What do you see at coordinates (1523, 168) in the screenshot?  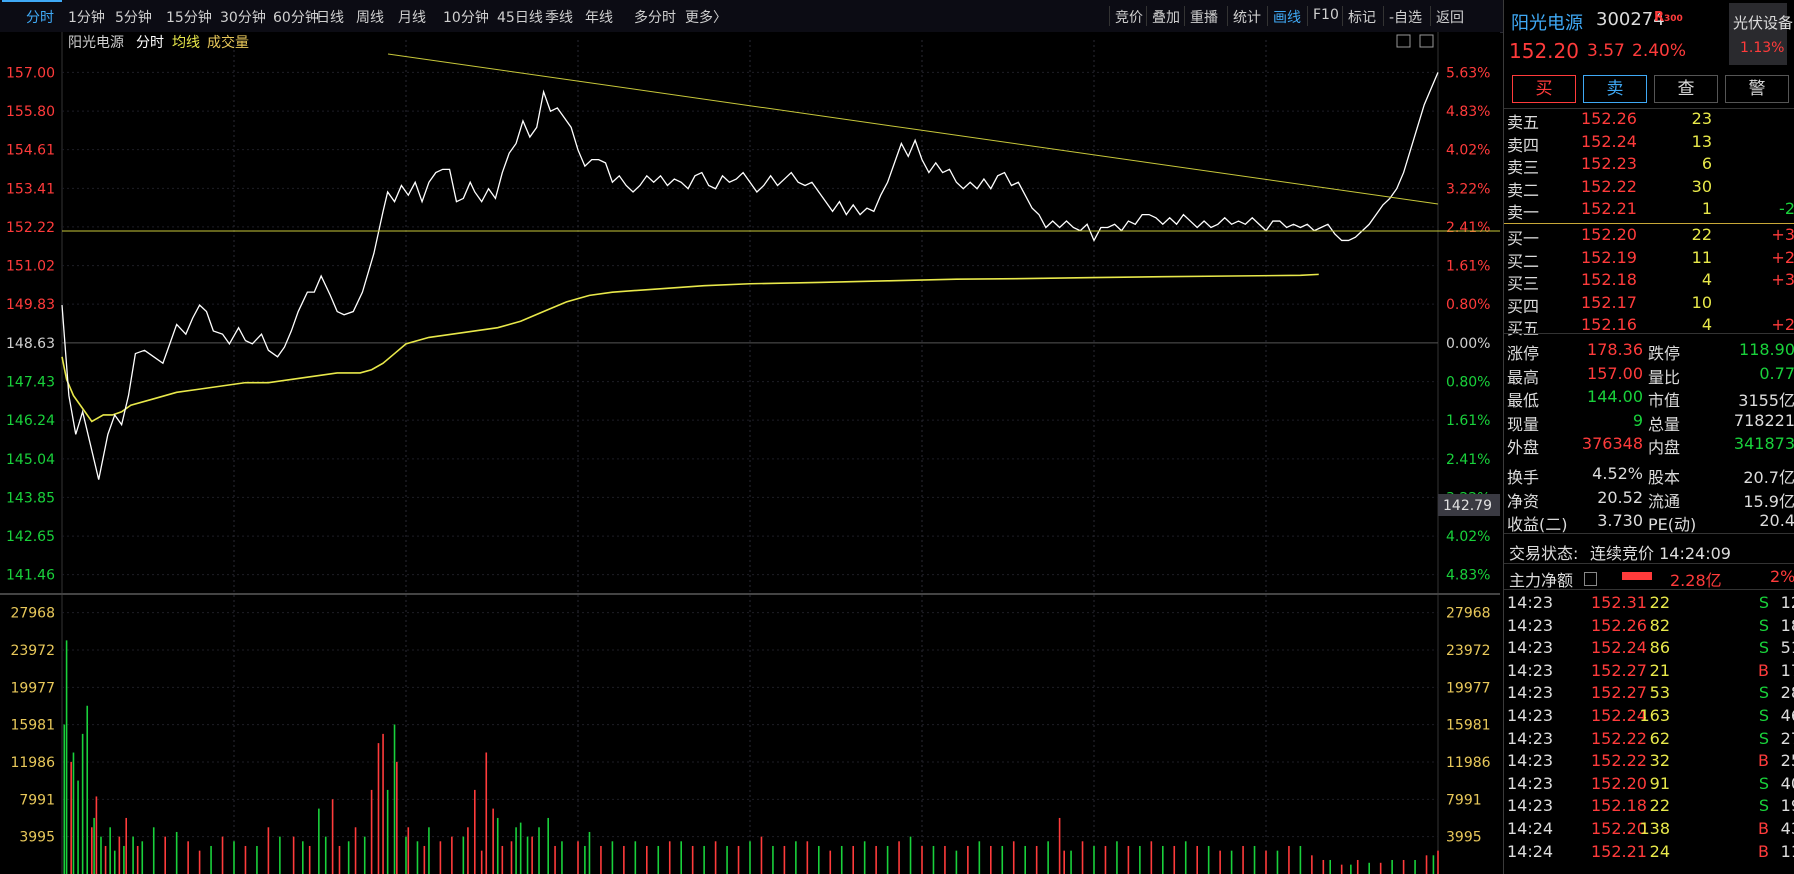 I see `order-level-label: 卖三` at bounding box center [1523, 168].